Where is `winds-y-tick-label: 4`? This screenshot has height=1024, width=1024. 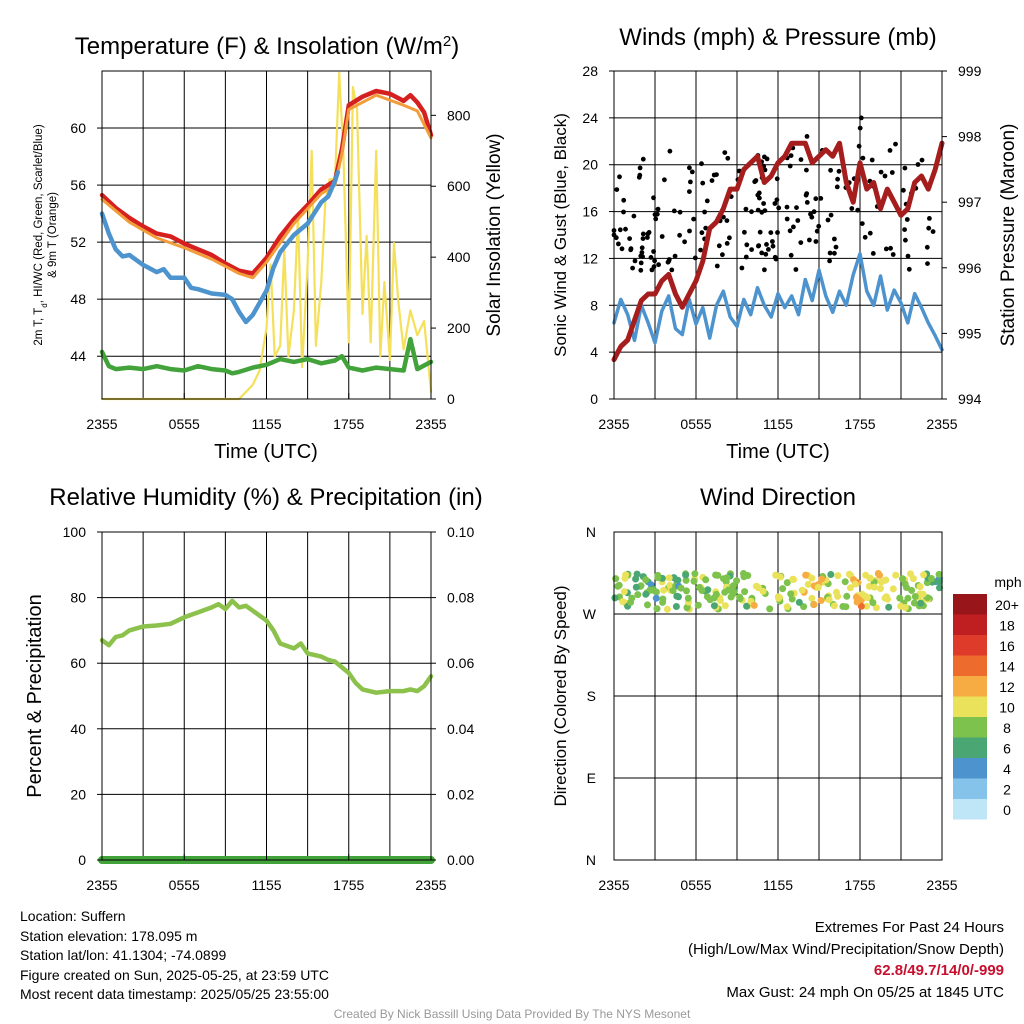 winds-y-tick-label: 4 is located at coordinates (594, 352).